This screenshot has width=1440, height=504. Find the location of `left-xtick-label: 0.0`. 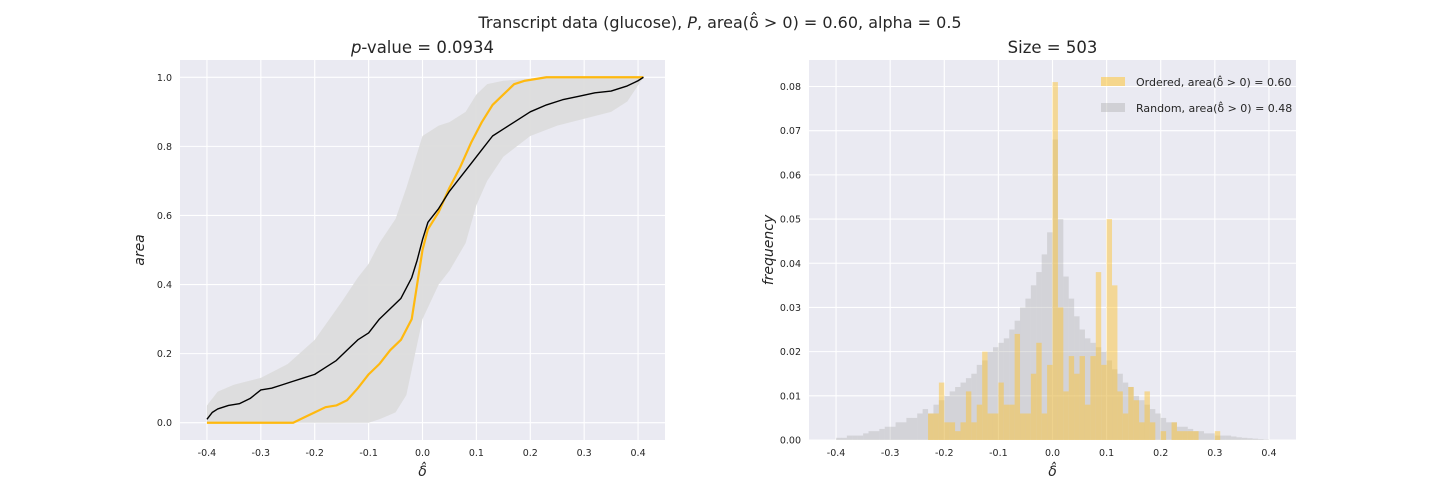

left-xtick-label: 0.0 is located at coordinates (422, 453).